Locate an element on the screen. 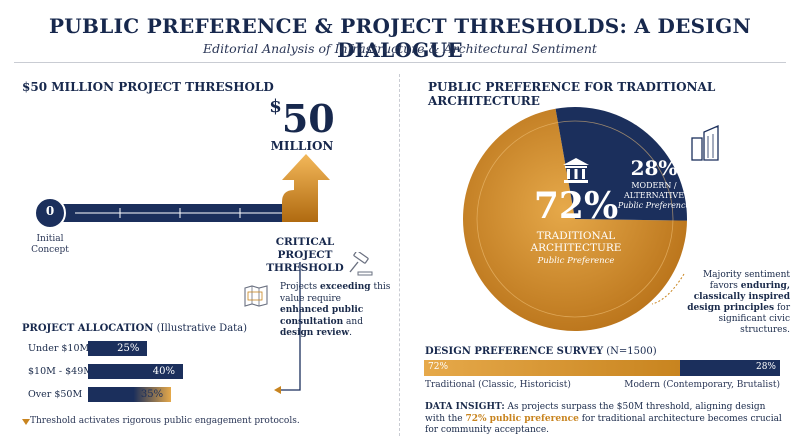 This screenshot has height=447, width=800. note-text: Projects is located at coordinates (300, 287).